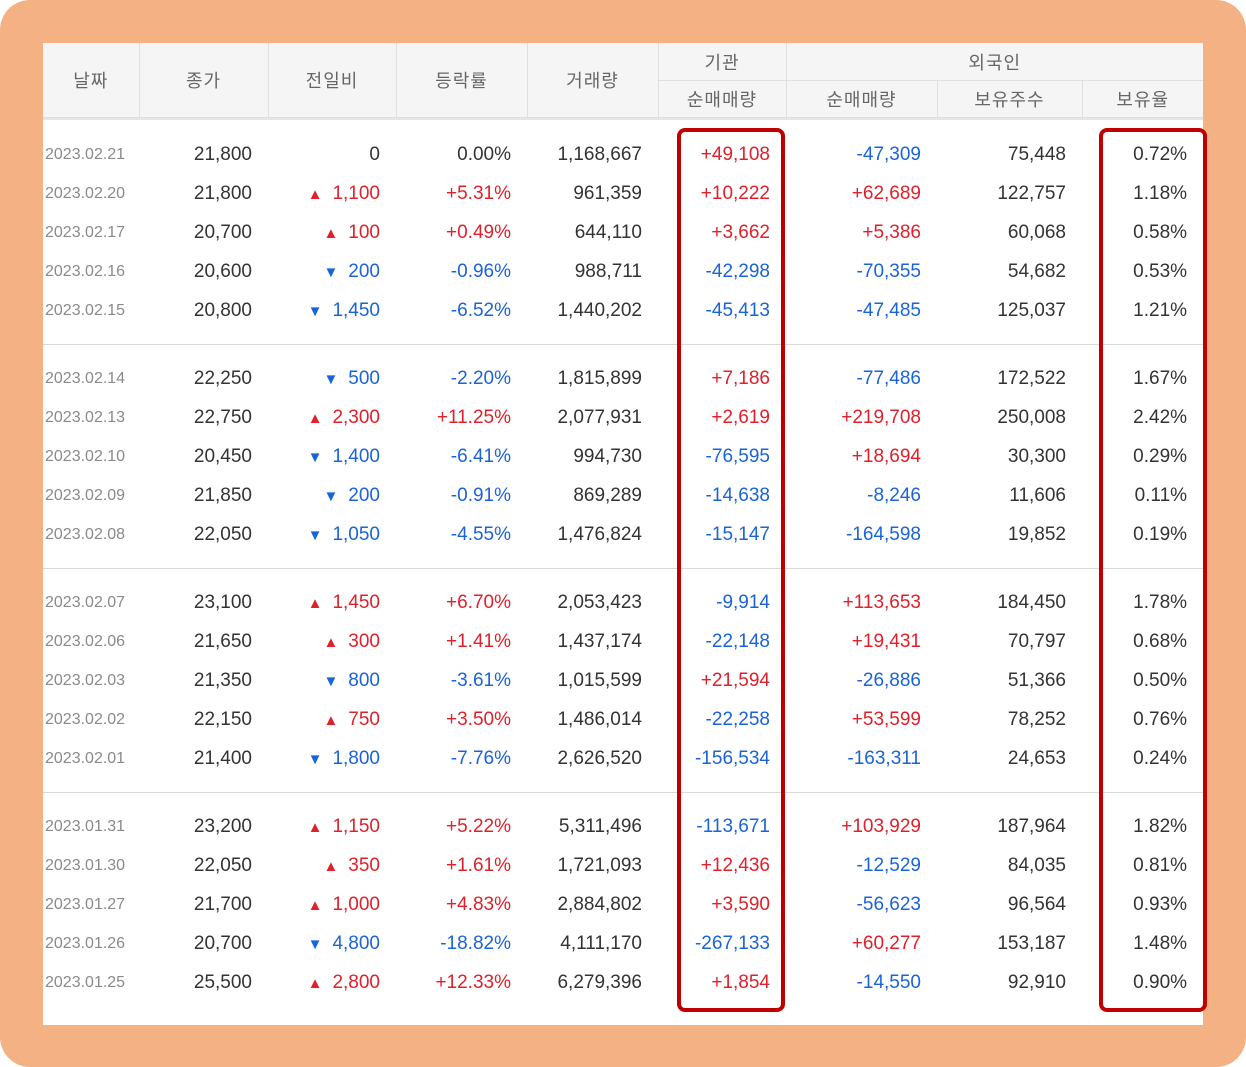  I want to click on cell-foreign-net: +103,929, so click(881, 826).